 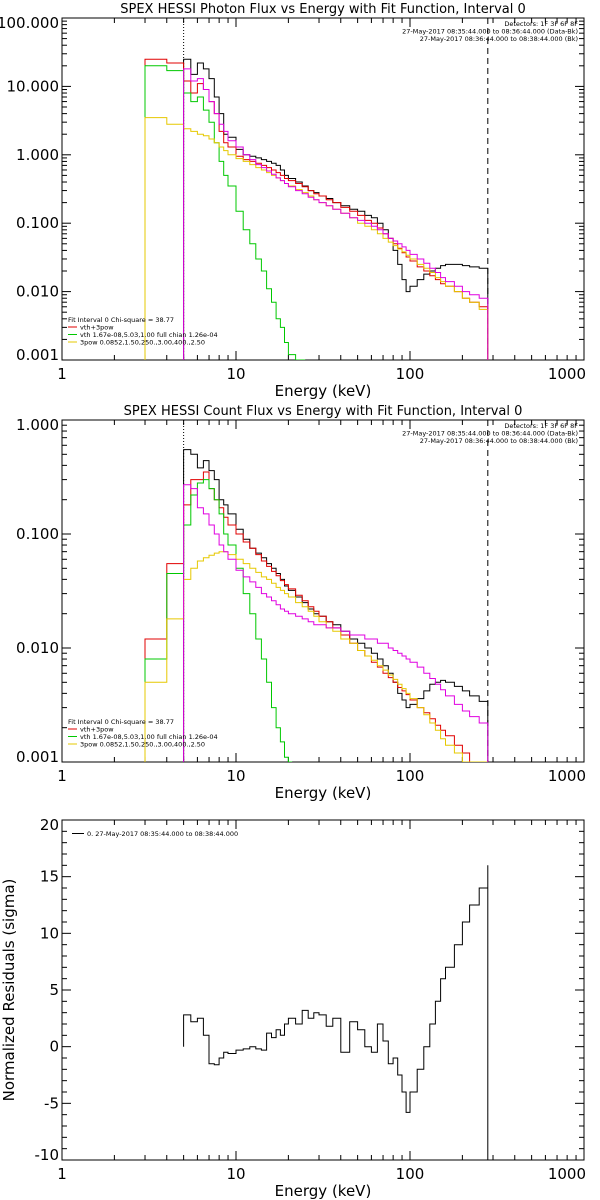 I want to click on y-tick-label: 10, so click(x=49, y=933).